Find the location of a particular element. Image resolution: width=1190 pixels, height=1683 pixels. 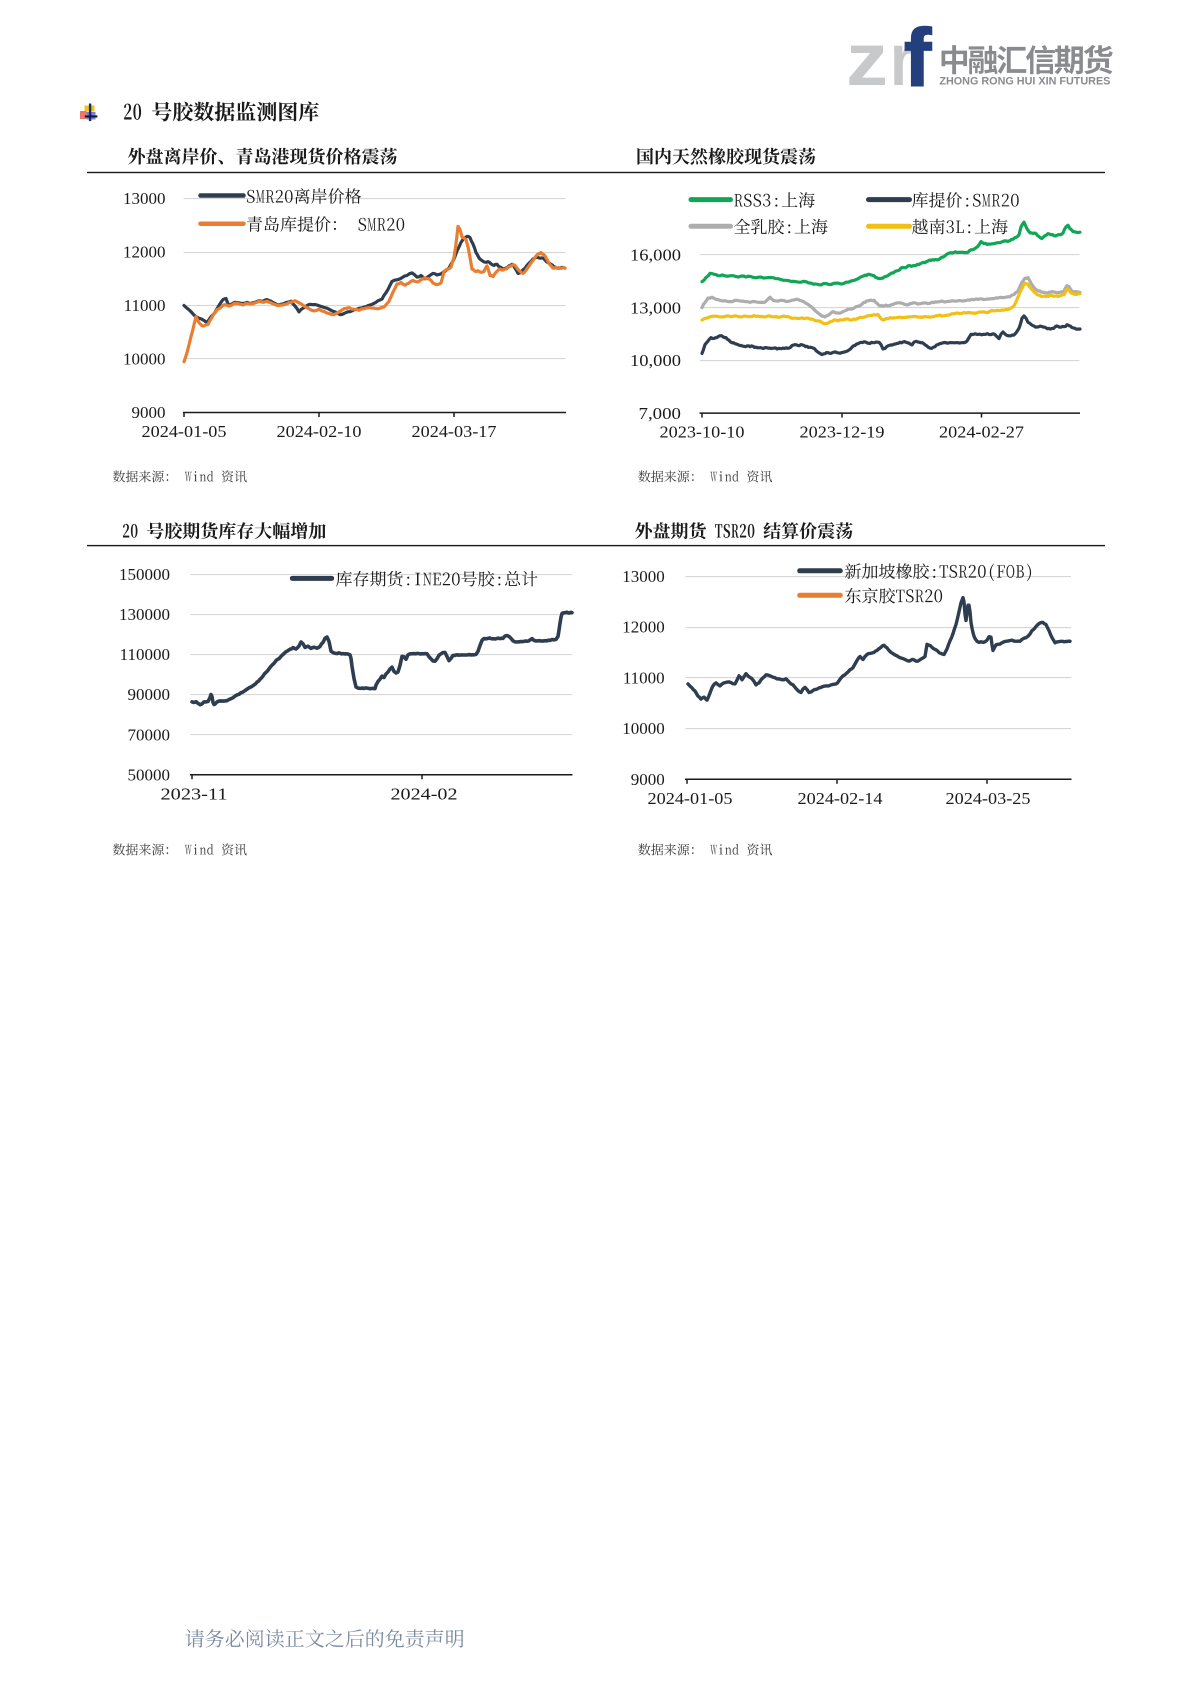

svg-text: z is located at coordinates (867, 59).